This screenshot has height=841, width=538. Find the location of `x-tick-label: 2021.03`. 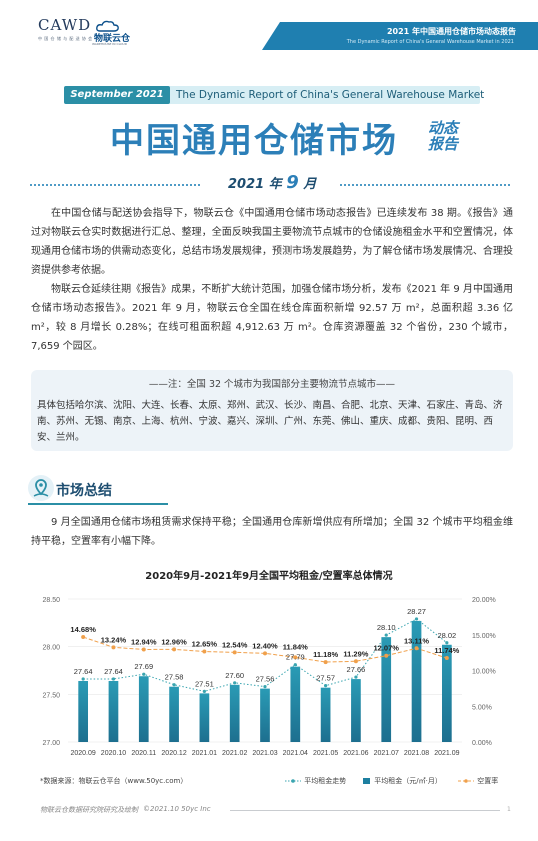

x-tick-label: 2021.03 is located at coordinates (264, 753).